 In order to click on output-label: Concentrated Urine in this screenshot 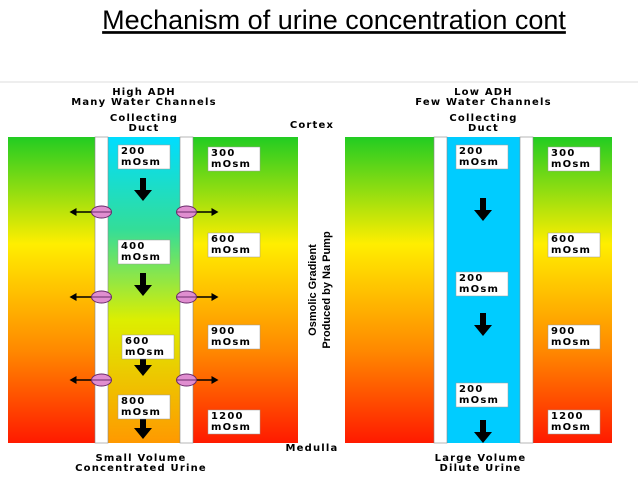, I will do `click(141, 468)`.